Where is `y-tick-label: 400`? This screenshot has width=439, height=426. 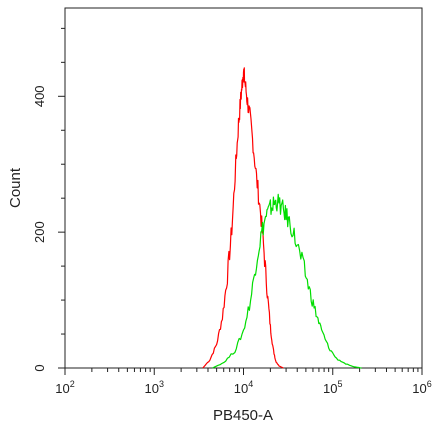 y-tick-label: 400 is located at coordinates (39, 96).